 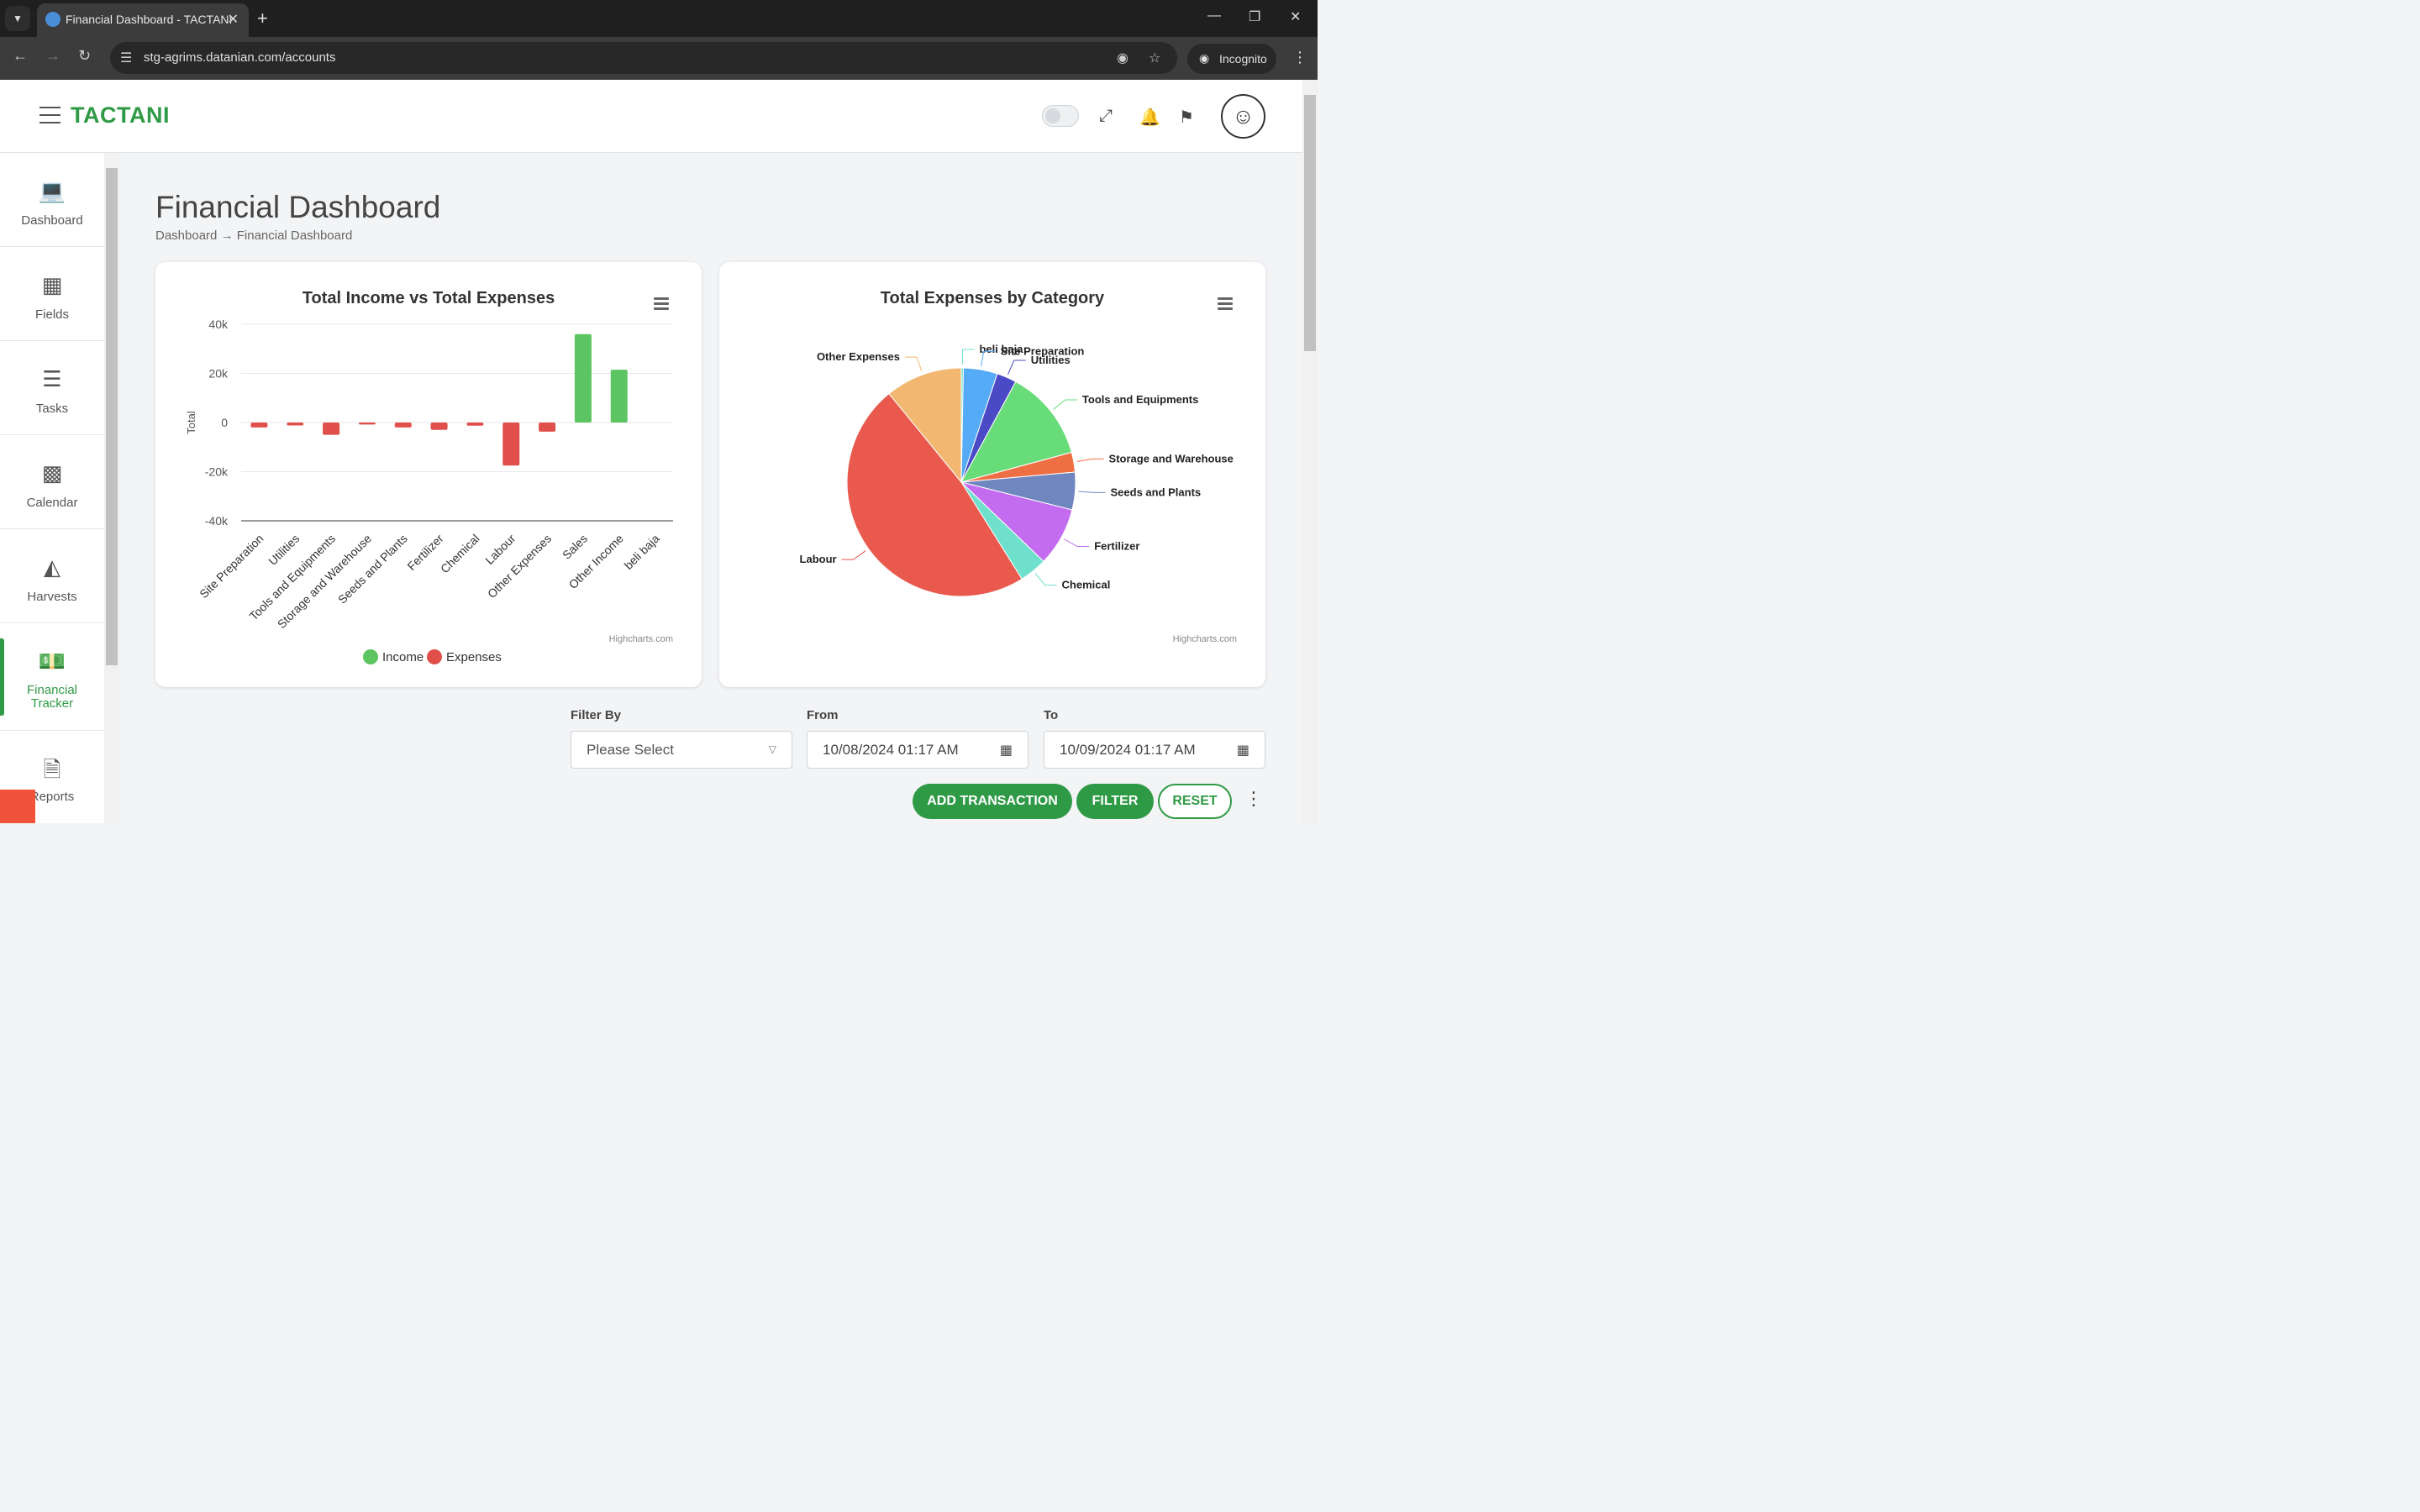 What do you see at coordinates (643, 58) in the screenshot?
I see `address-bar: ☰ stg-agrims.datanian.com/accounts ◉ ☆` at bounding box center [643, 58].